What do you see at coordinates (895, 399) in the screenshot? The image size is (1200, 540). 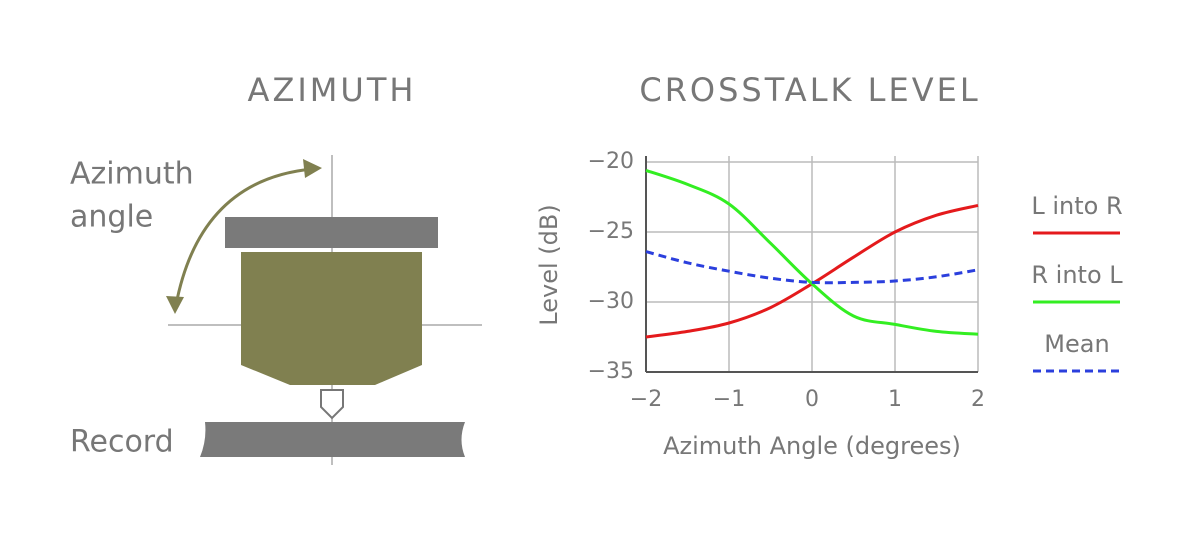 I see `x-tick-label: 1` at bounding box center [895, 399].